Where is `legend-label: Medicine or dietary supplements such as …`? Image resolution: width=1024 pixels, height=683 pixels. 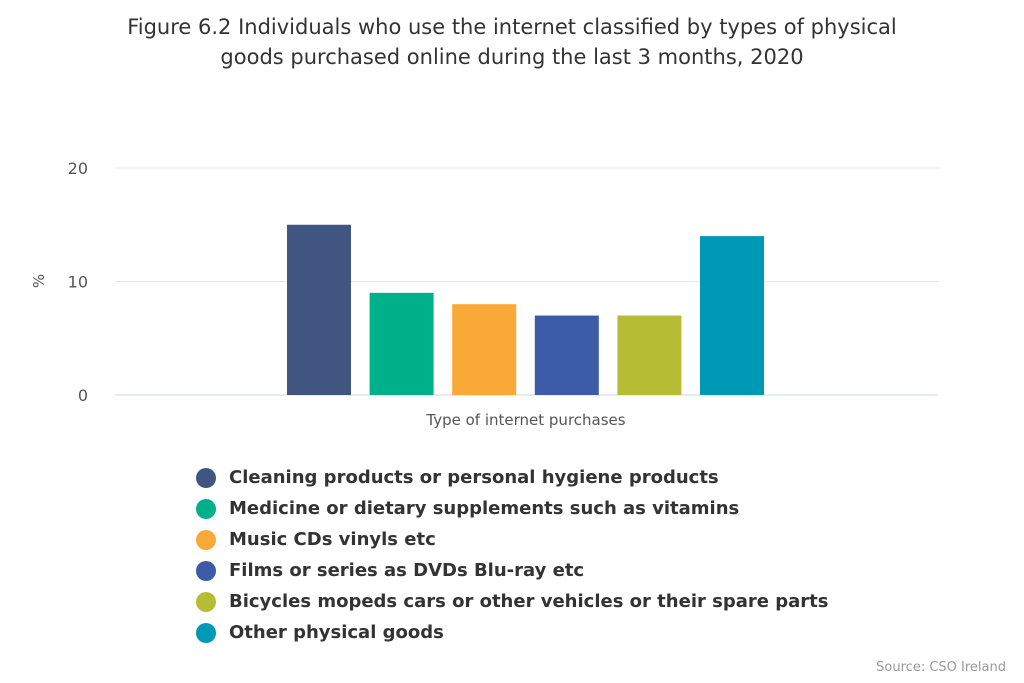
legend-label: Medicine or dietary supplements such as … is located at coordinates (484, 508).